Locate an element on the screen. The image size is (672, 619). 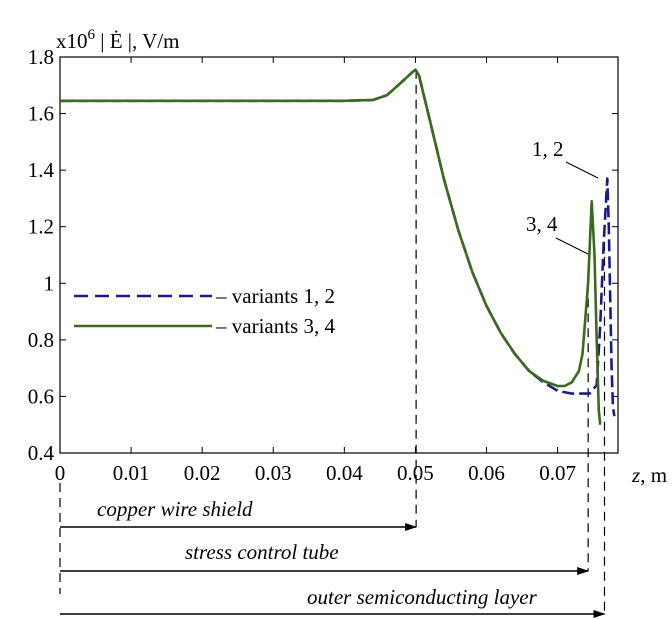
x-tick-label: 0.03 is located at coordinates (273, 473).